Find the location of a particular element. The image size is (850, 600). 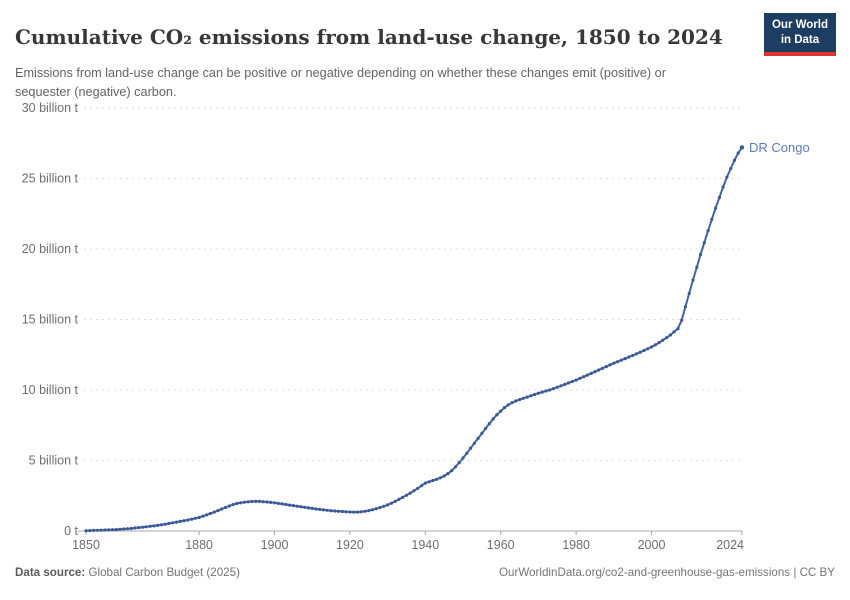

x-axis-tick-label: 1920 is located at coordinates (350, 545).